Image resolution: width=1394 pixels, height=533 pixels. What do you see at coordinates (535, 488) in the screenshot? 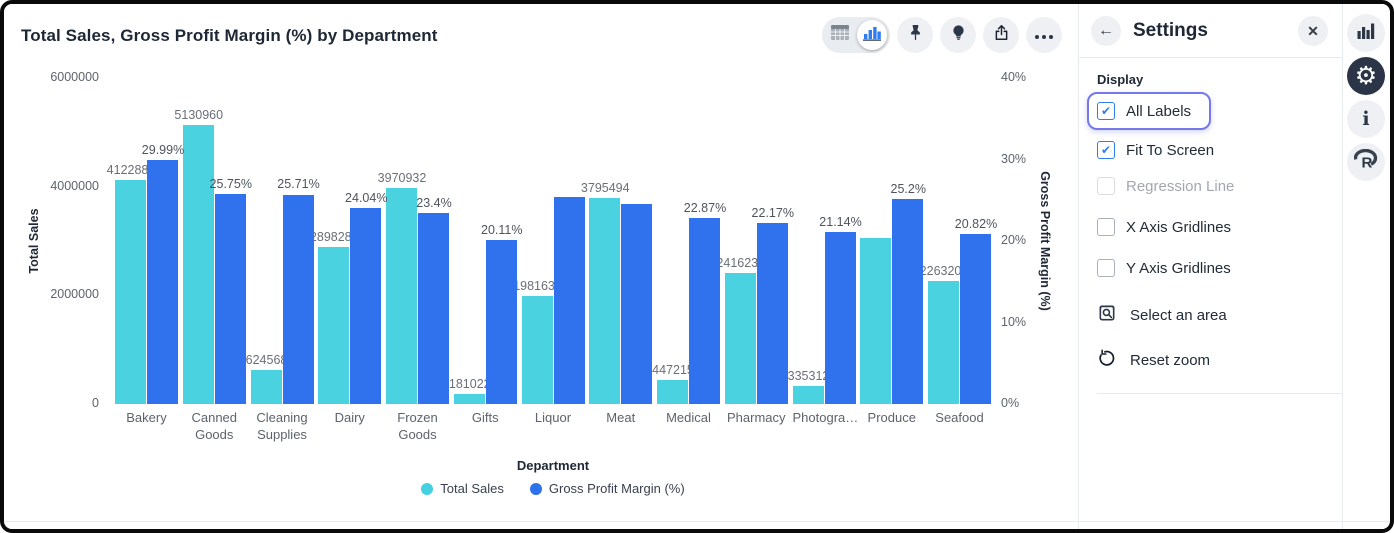
I see `legend-dot` at bounding box center [535, 488].